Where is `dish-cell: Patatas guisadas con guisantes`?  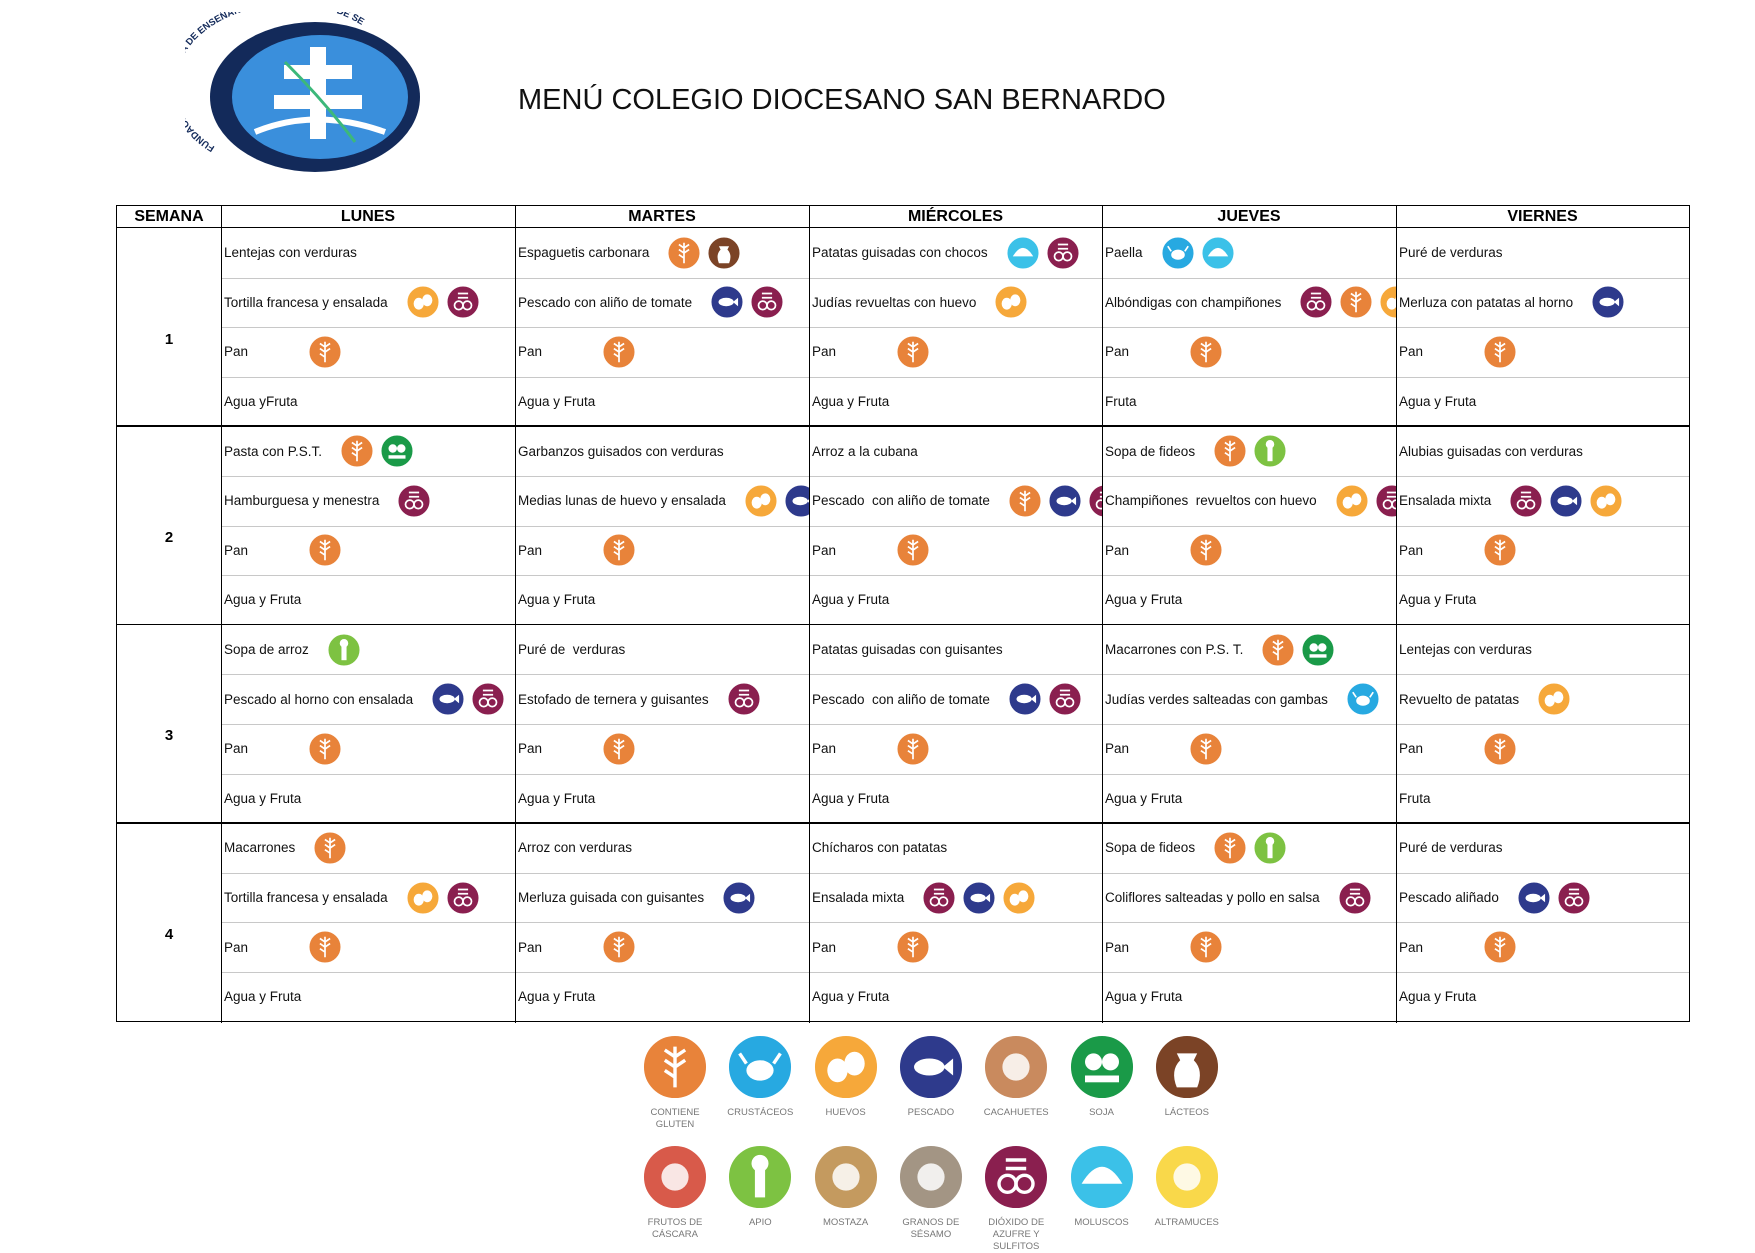
dish-cell: Patatas guisadas con guisantes is located at coordinates (955, 650).